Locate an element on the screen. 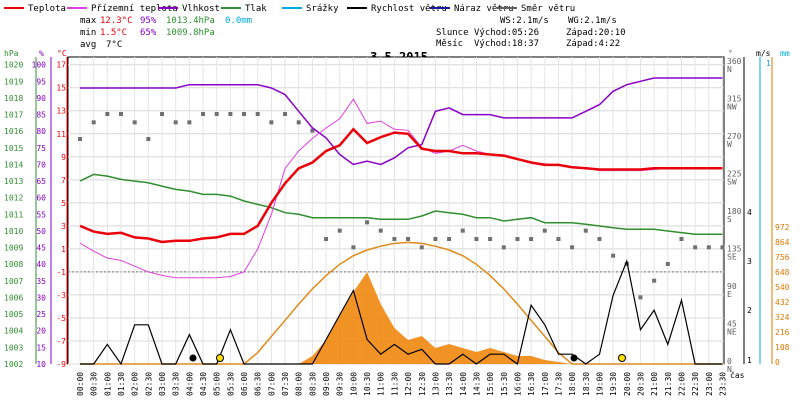 The width and height of the screenshot is (800, 400). x-tick-label: 15:00 is located at coordinates (490, 384).